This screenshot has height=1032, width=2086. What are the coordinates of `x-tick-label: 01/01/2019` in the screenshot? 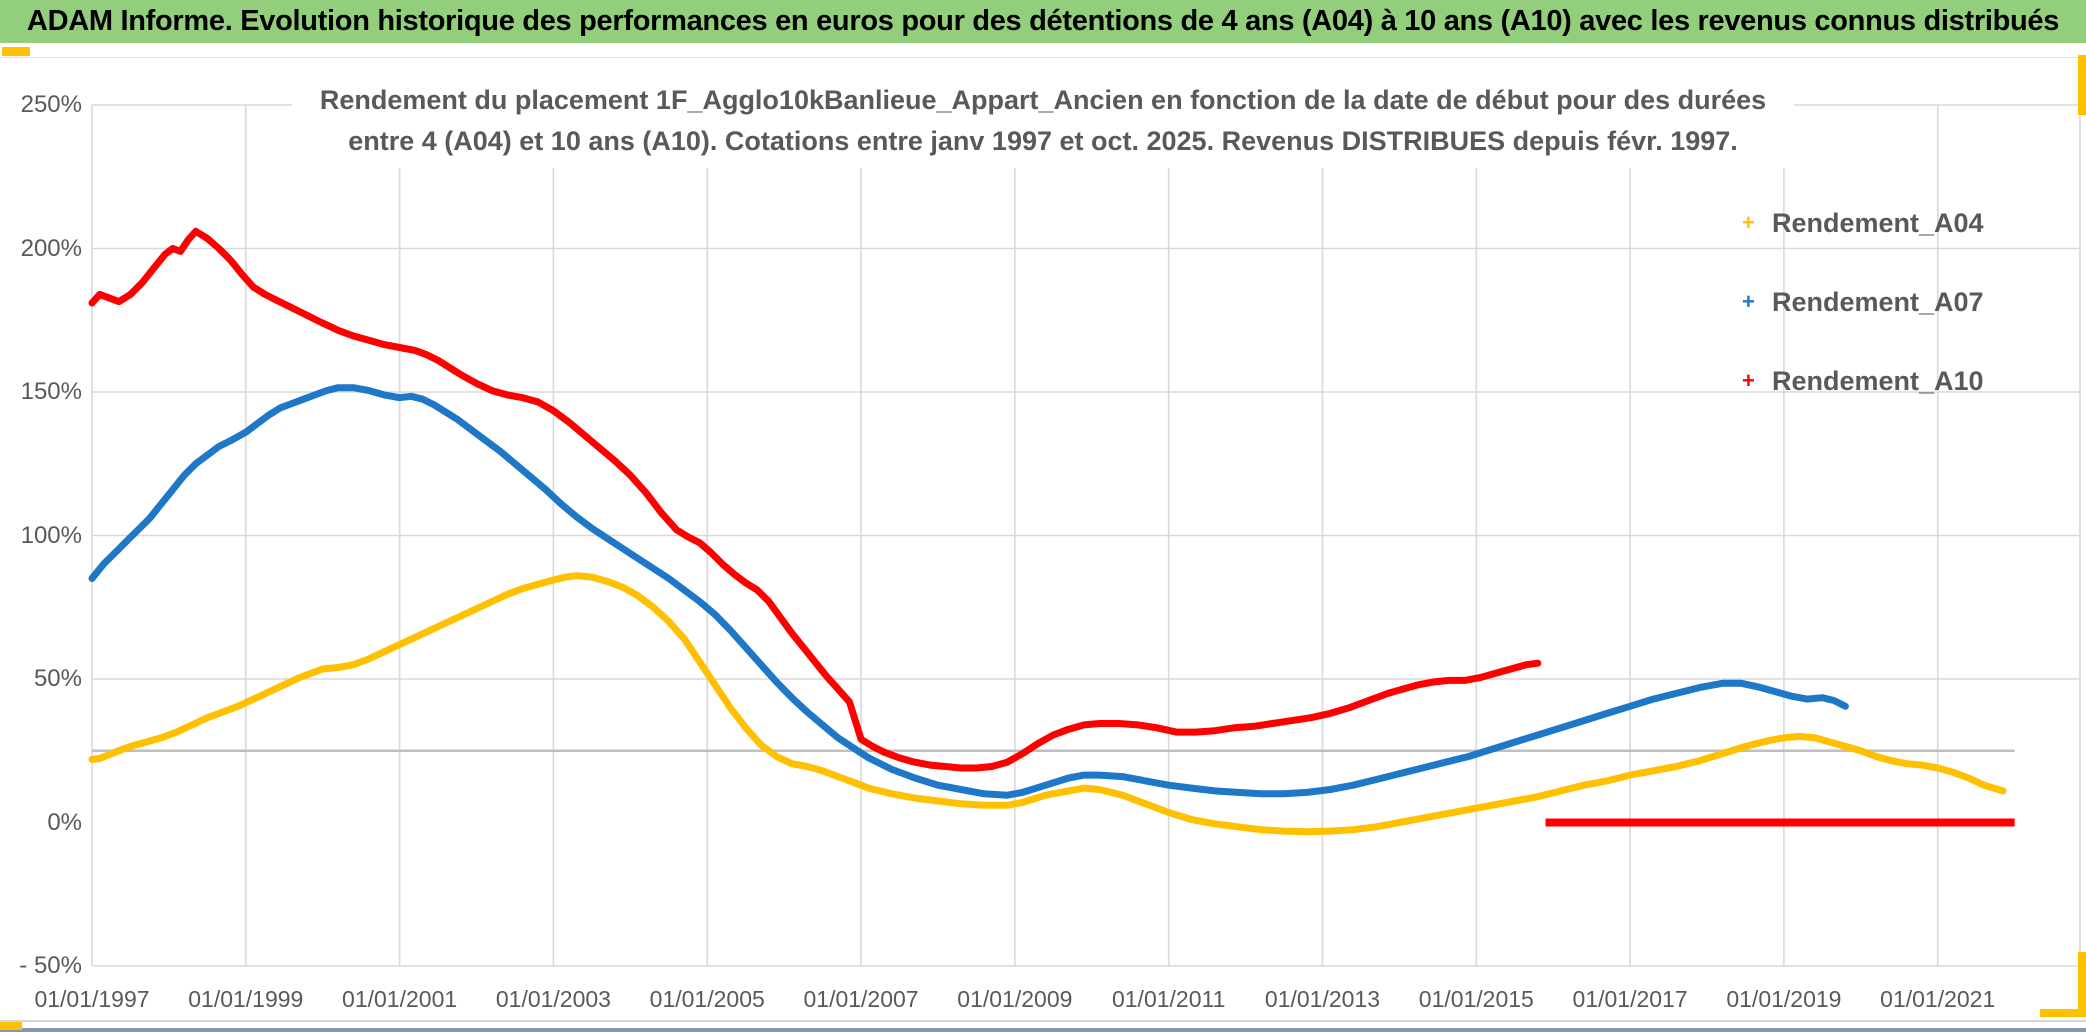 It's located at (1784, 999).